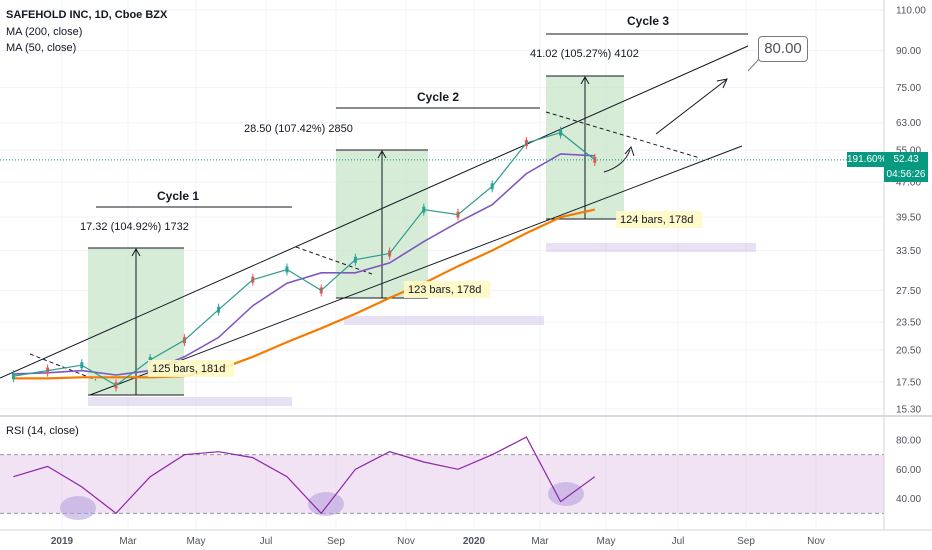  I want to click on pct-change-tag: 191.60%, so click(867, 159).